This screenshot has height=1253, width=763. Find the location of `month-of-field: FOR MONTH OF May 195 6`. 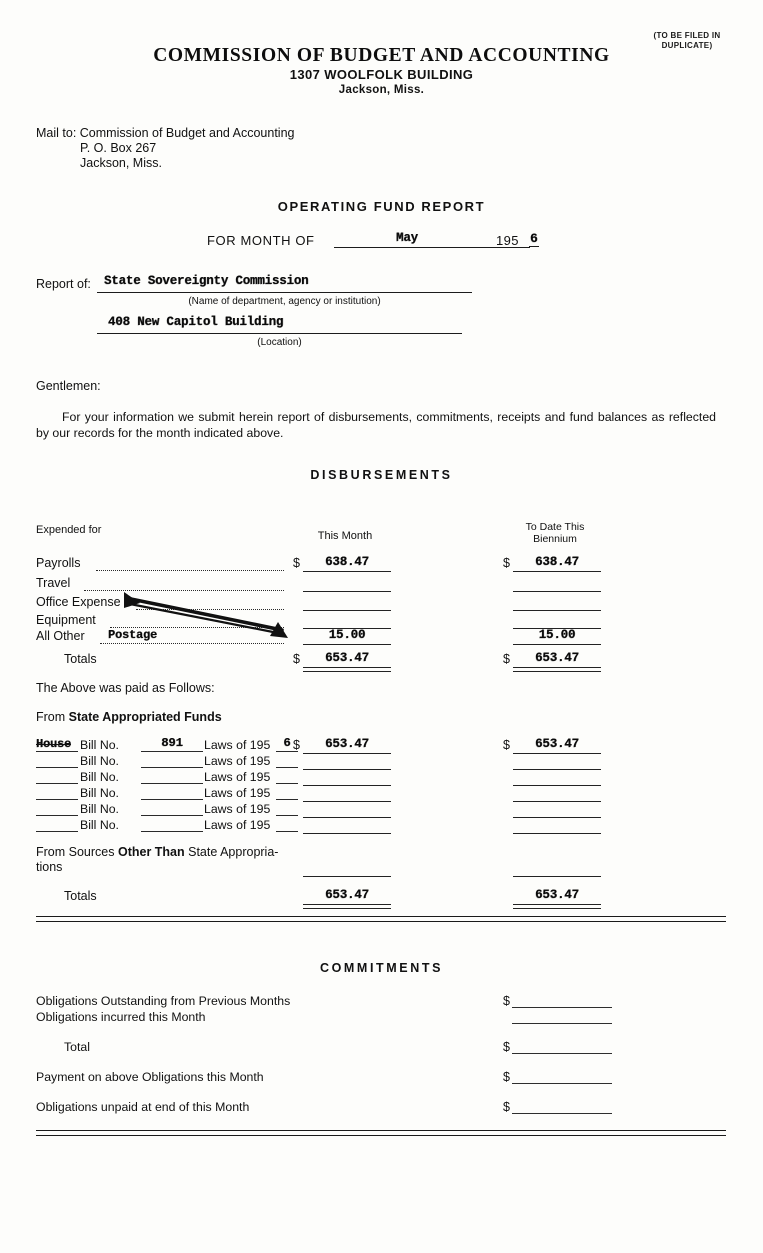

month-of-field: FOR MONTH OF May 195 6 is located at coordinates (387, 241).